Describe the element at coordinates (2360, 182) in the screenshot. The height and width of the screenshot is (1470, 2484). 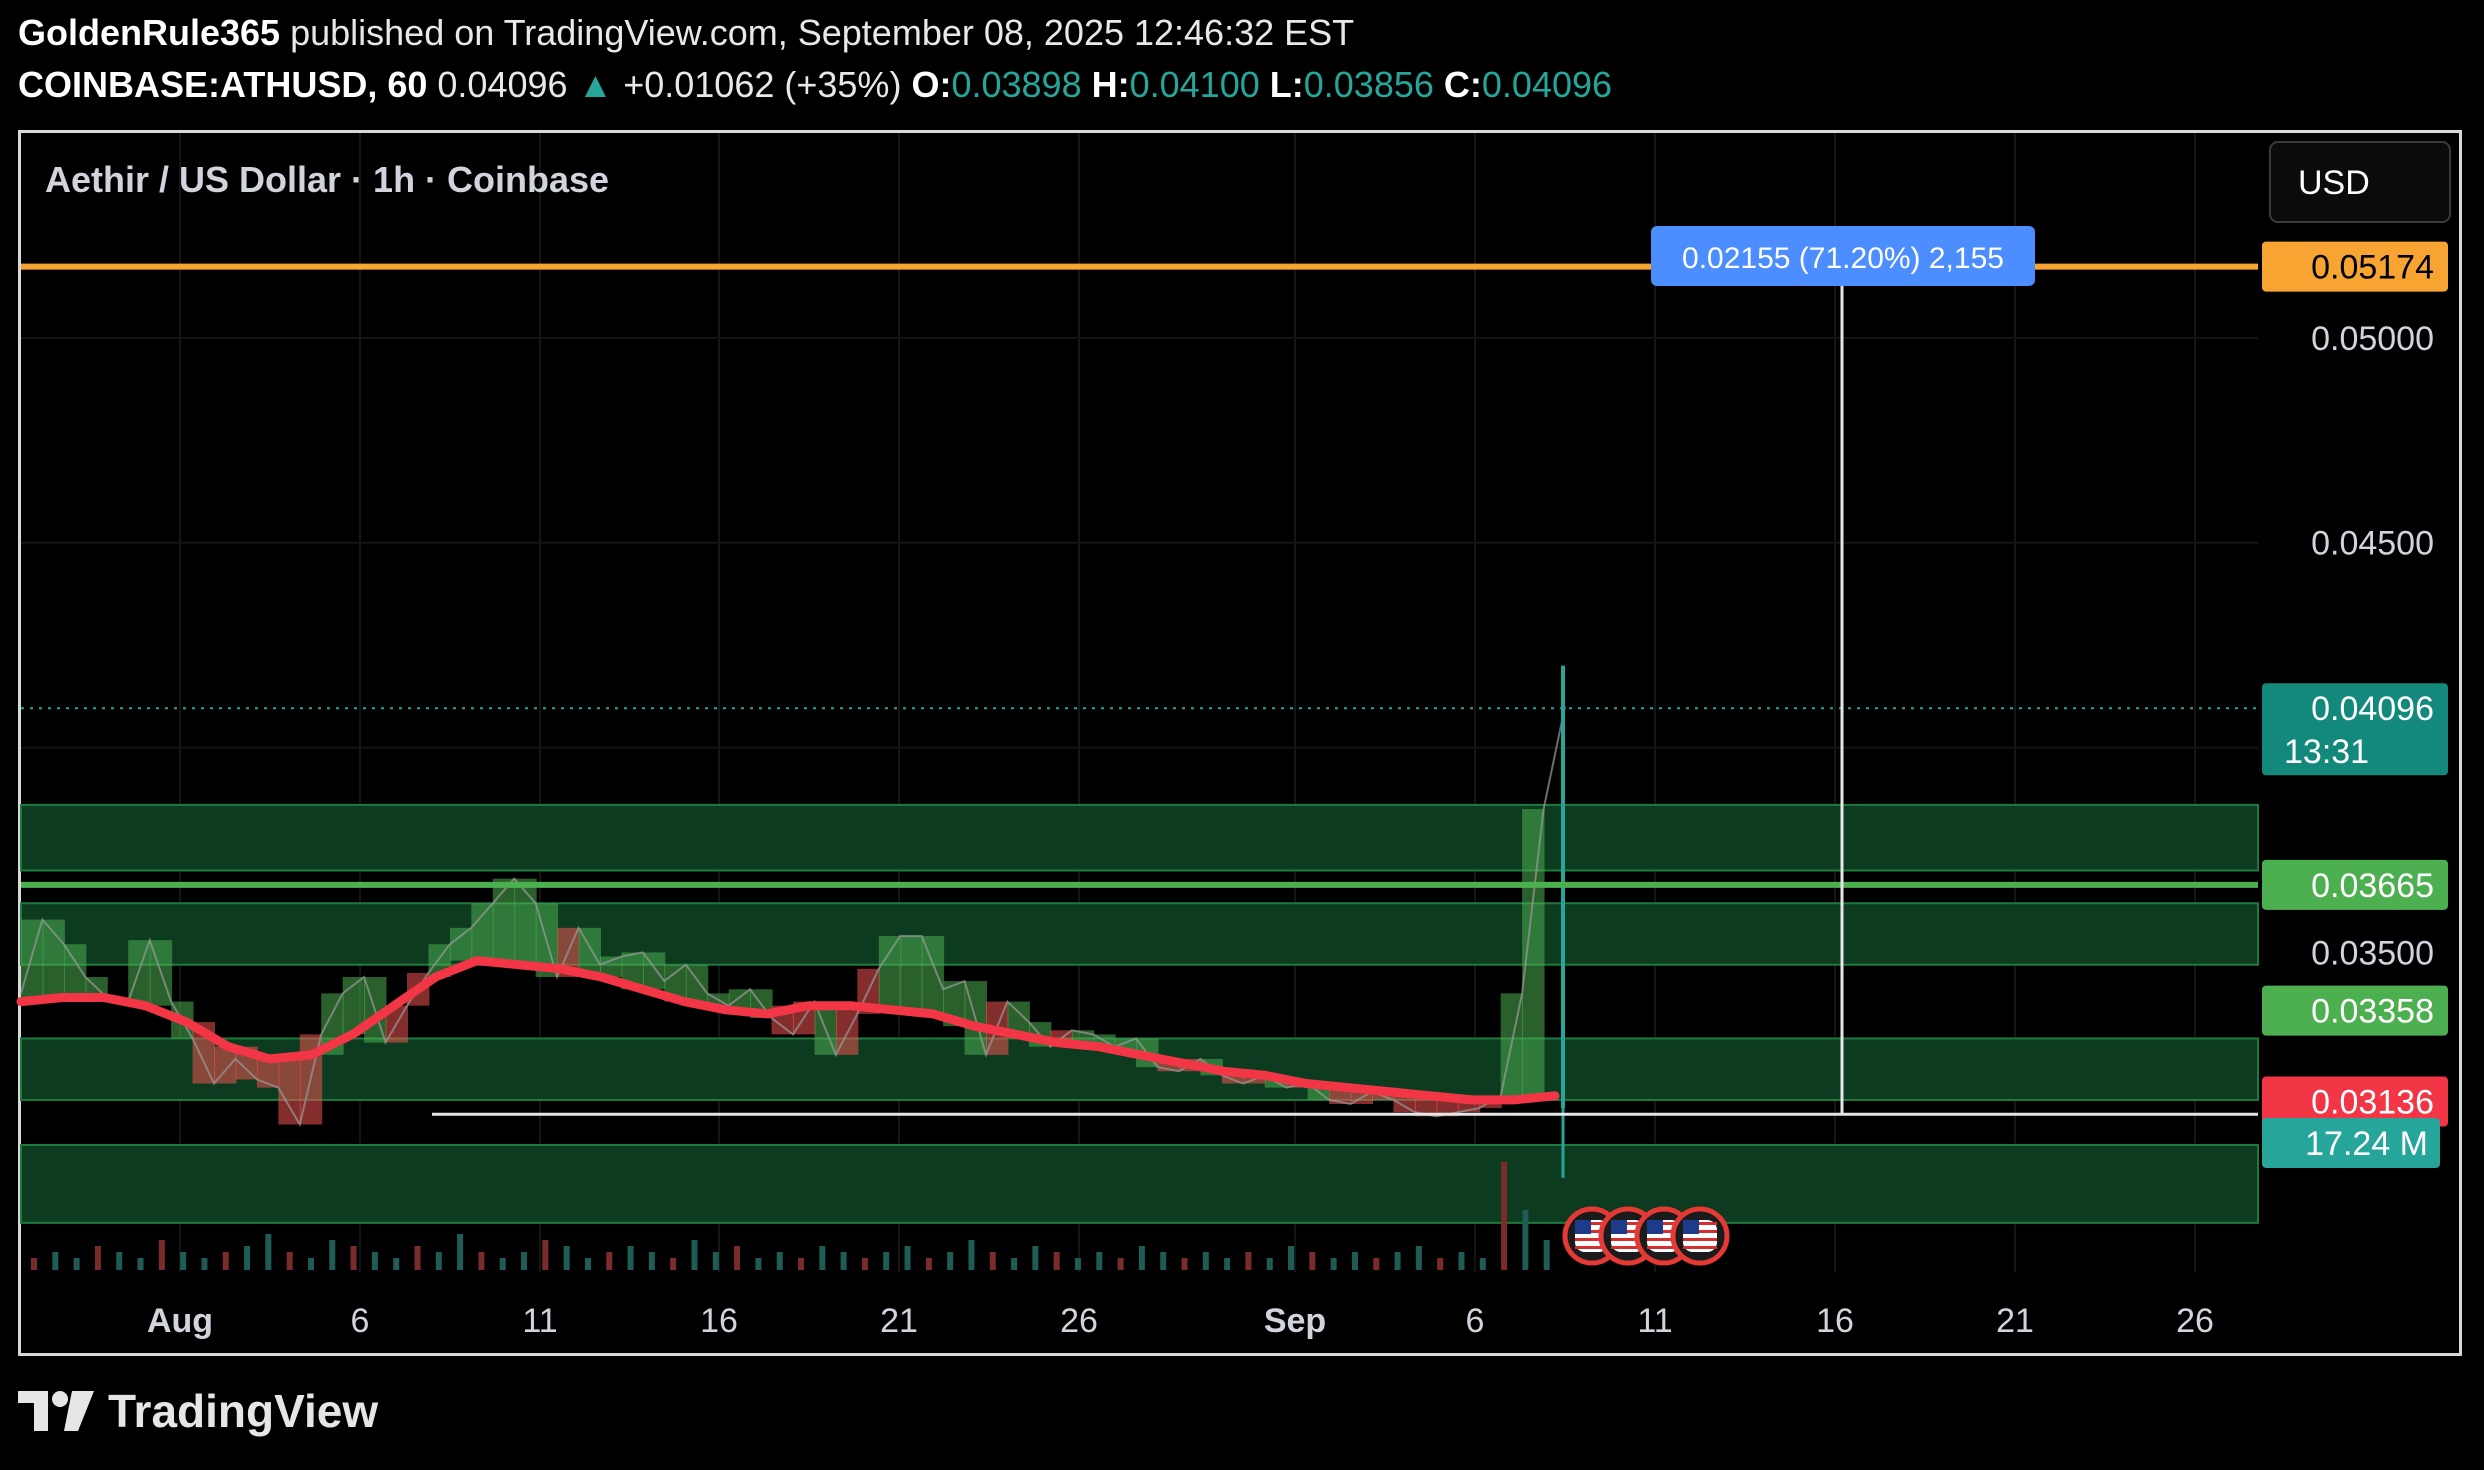
I see `currency-button` at that location.